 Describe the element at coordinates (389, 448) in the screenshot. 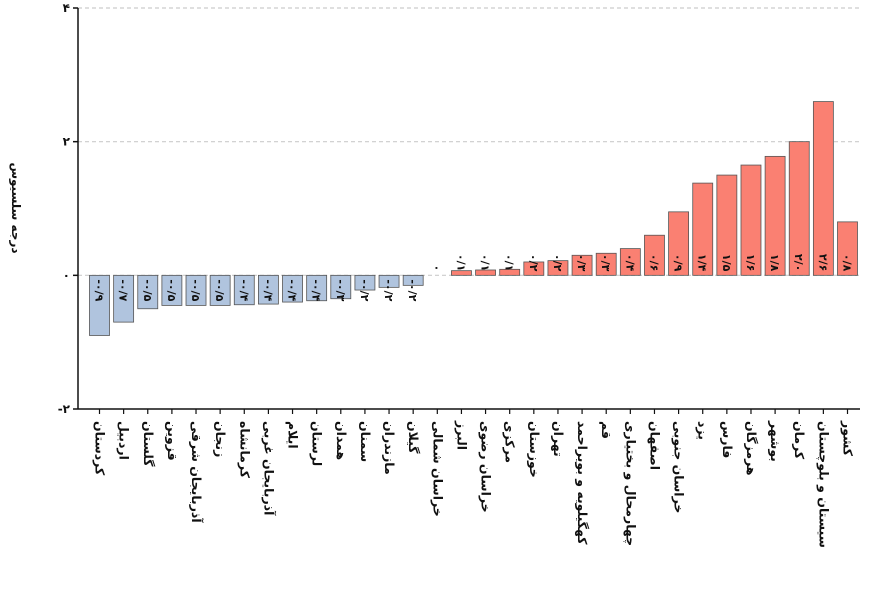

I see `category-label: مازندران` at that location.